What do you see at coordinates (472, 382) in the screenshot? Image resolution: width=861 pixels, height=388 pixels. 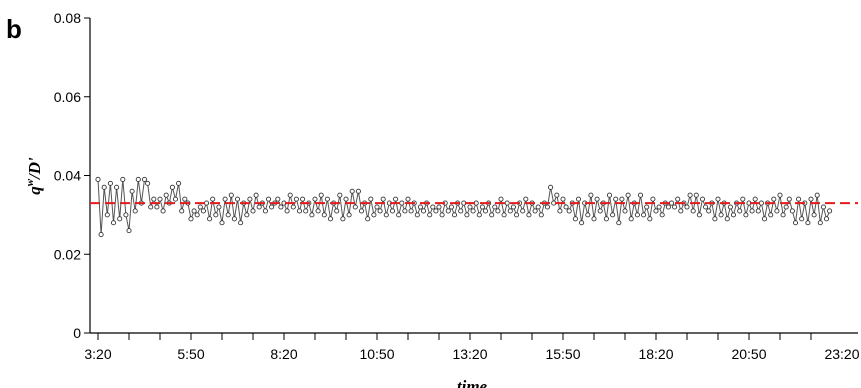 I see `x-axis-title: time` at bounding box center [472, 382].